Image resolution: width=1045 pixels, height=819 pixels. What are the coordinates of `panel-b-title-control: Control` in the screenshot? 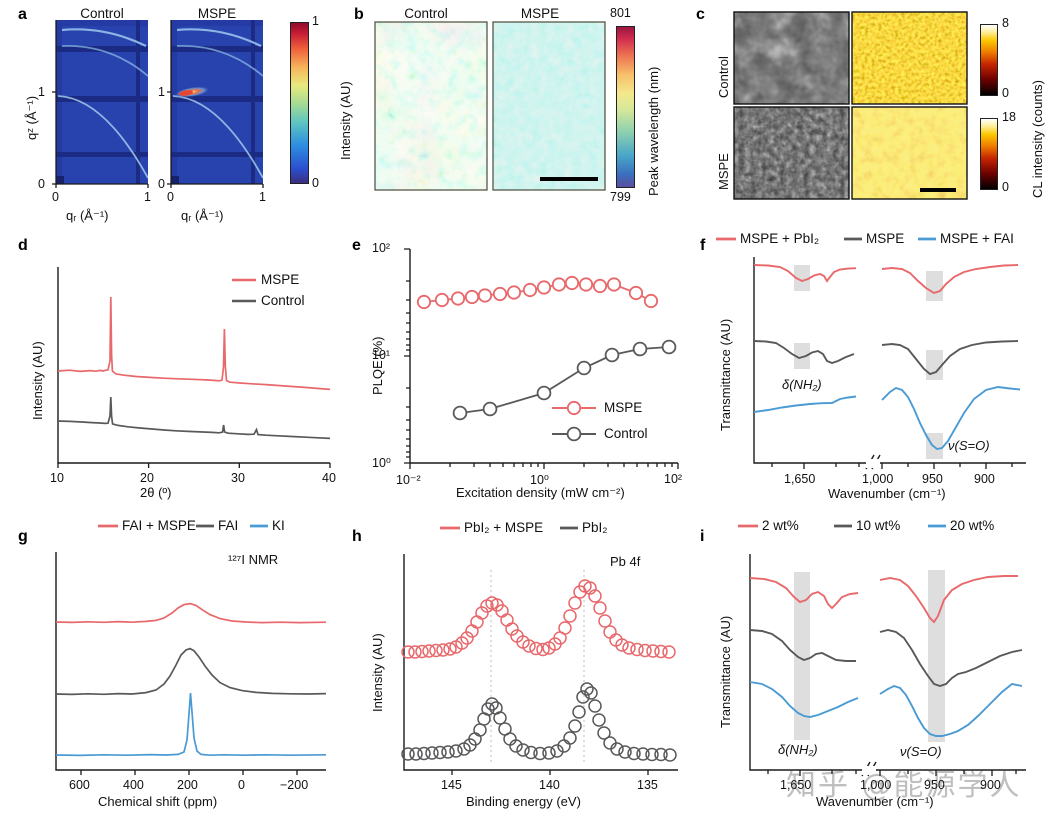 It's located at (426, 13).